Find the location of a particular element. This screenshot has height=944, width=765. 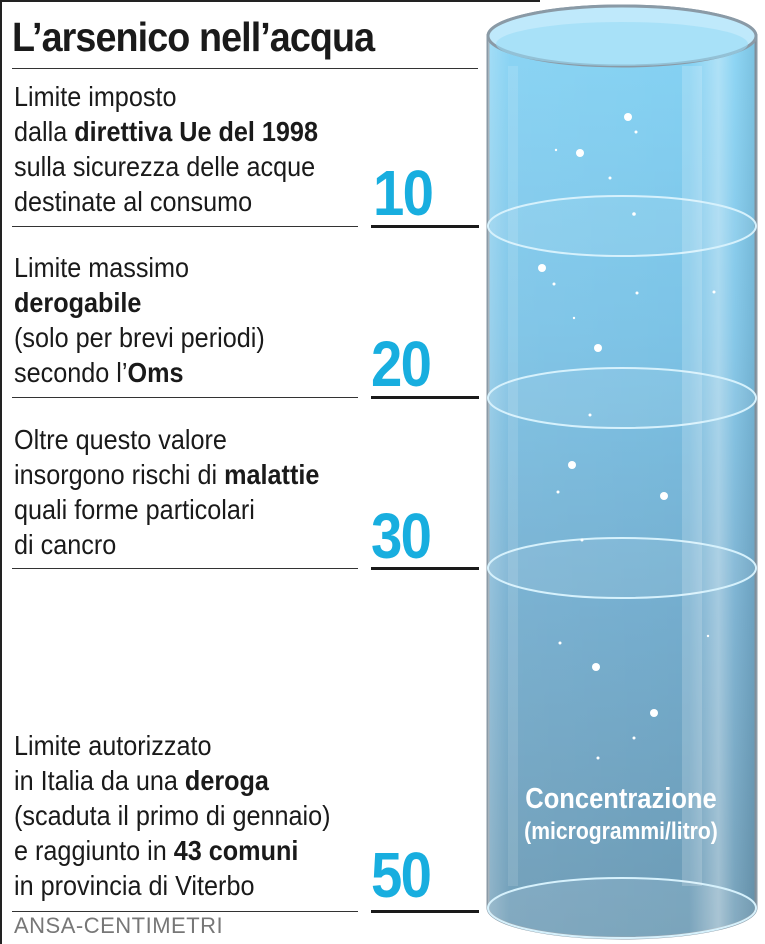

description-bold-text: Oms is located at coordinates (155, 372).